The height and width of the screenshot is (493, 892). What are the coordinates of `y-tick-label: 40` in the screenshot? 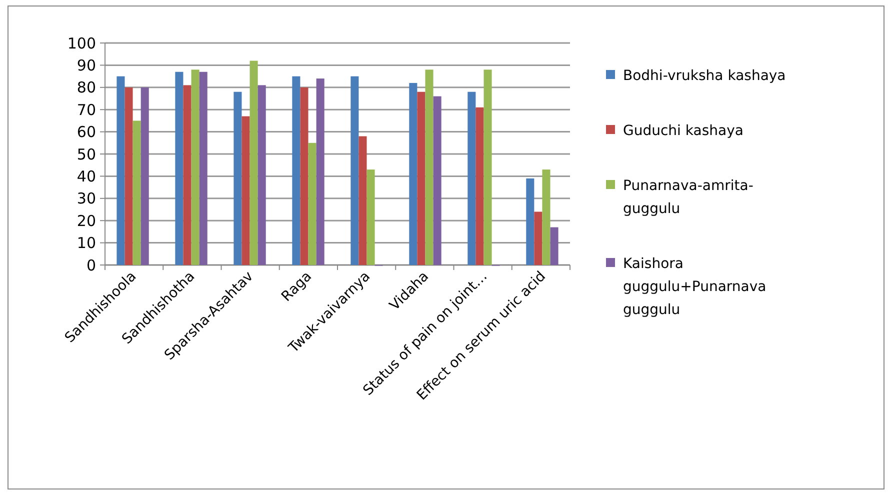 It's located at (86, 176).